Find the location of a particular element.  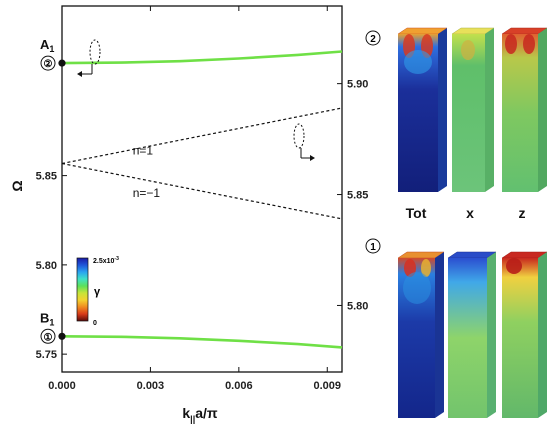

panel-marker-bottom: 1 is located at coordinates (373, 246).